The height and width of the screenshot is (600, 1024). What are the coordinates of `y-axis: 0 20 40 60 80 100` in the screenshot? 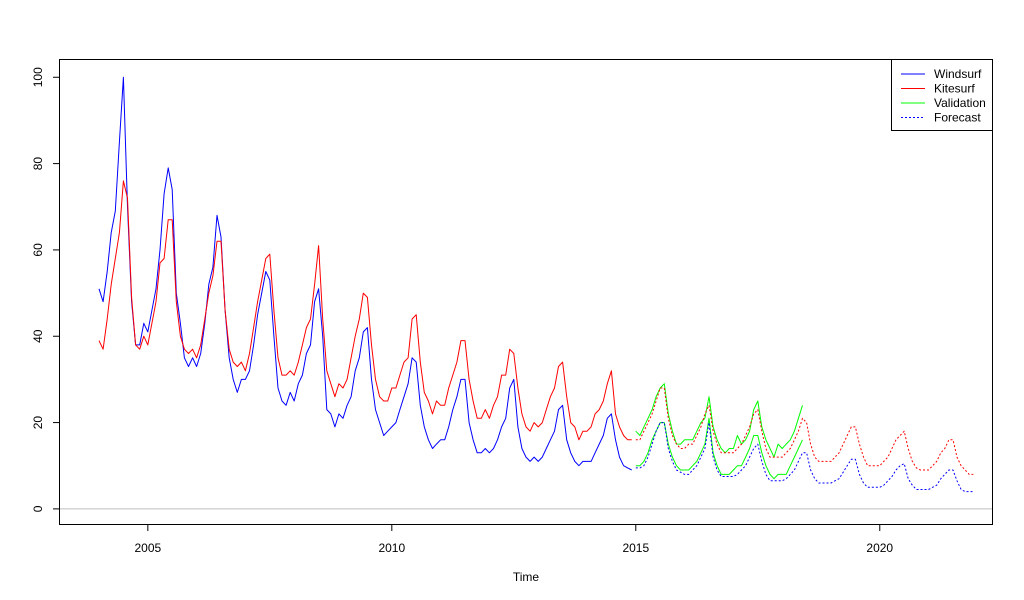 It's located at (45, 289).